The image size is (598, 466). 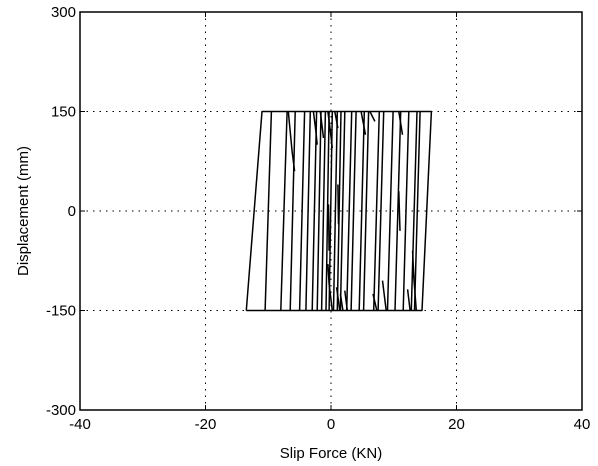 I want to click on hysteresis-envelope-line, so click(x=339, y=211).